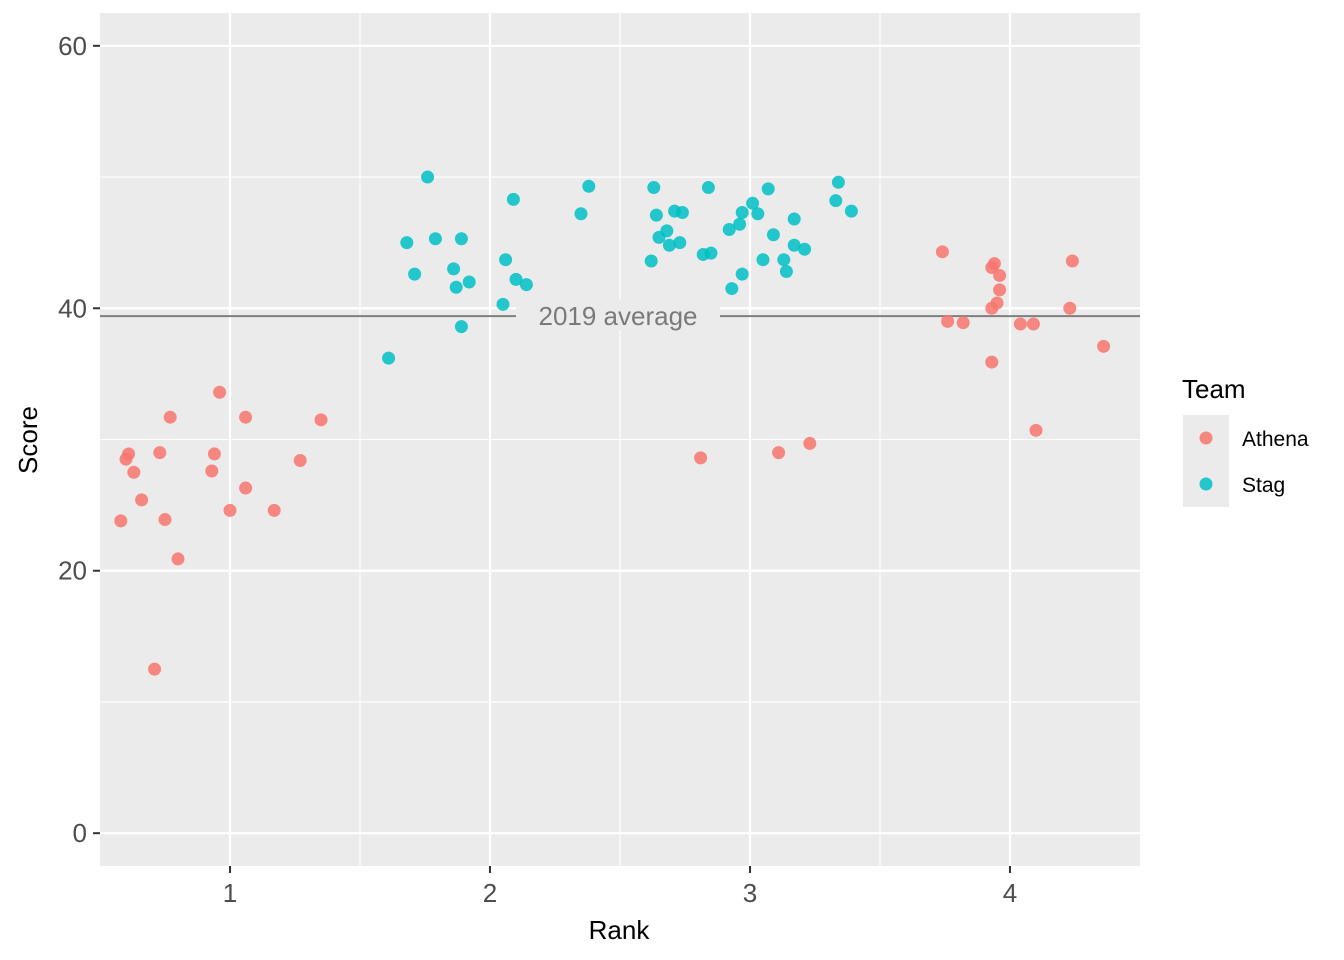 This screenshot has width=1344, height=960. What do you see at coordinates (1206, 438) in the screenshot?
I see `legend-key-athena` at bounding box center [1206, 438].